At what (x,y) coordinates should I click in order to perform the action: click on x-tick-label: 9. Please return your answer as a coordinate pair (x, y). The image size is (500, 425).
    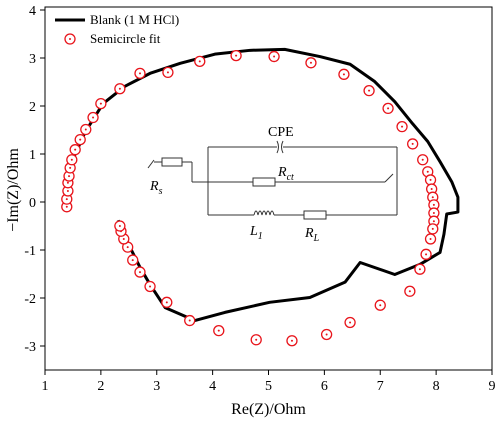
    Looking at the image, I should click on (492, 386).